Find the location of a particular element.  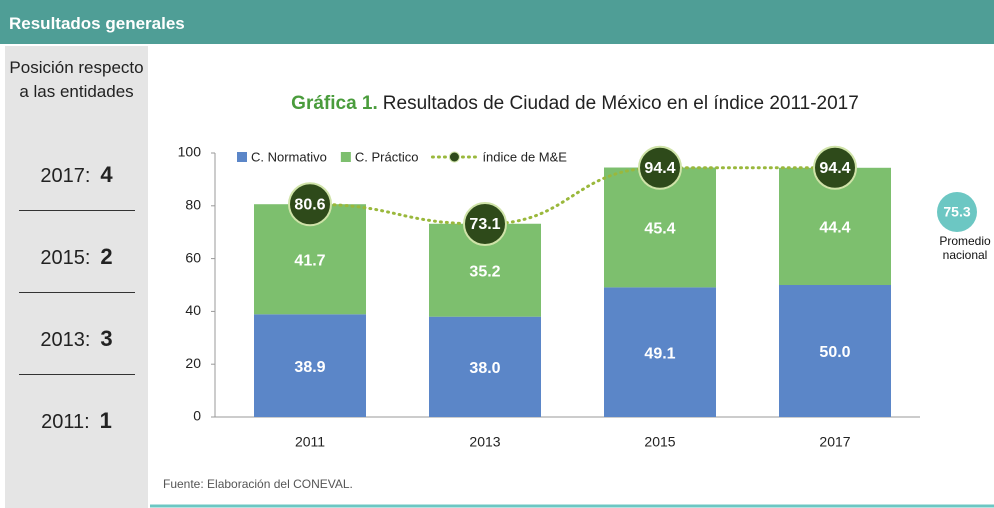

data-label: 41.7 is located at coordinates (309, 260).